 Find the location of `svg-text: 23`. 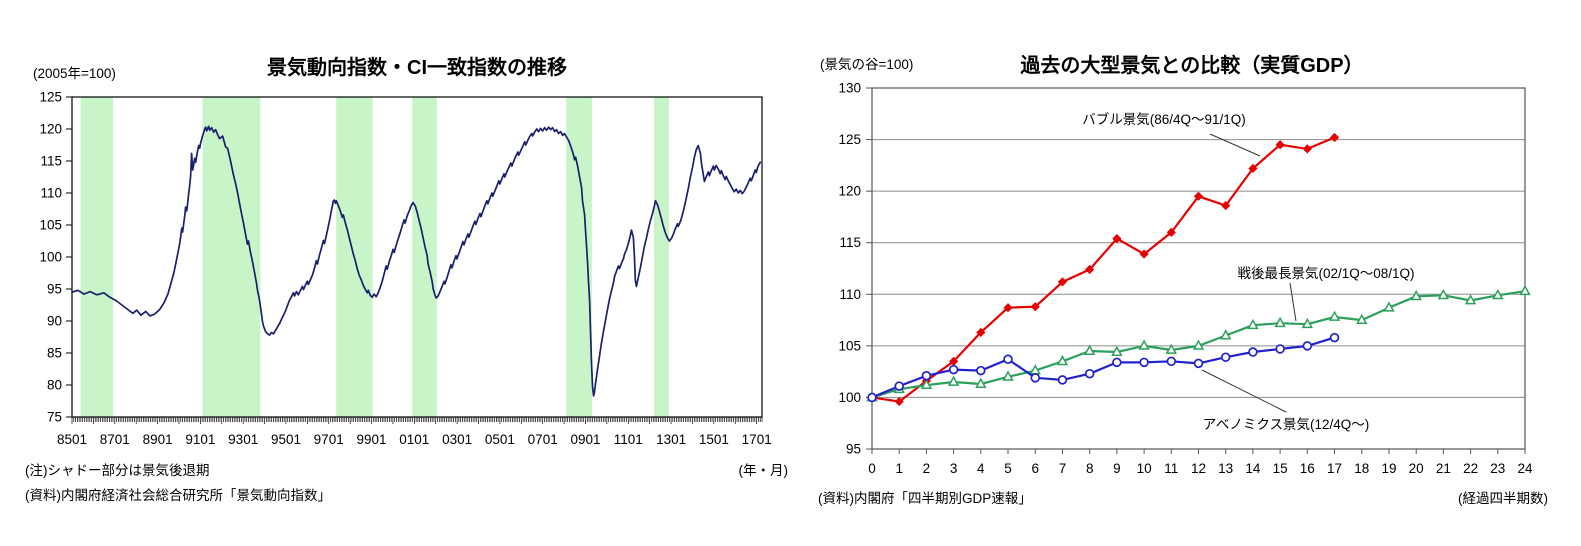

svg-text: 23 is located at coordinates (1497, 468).